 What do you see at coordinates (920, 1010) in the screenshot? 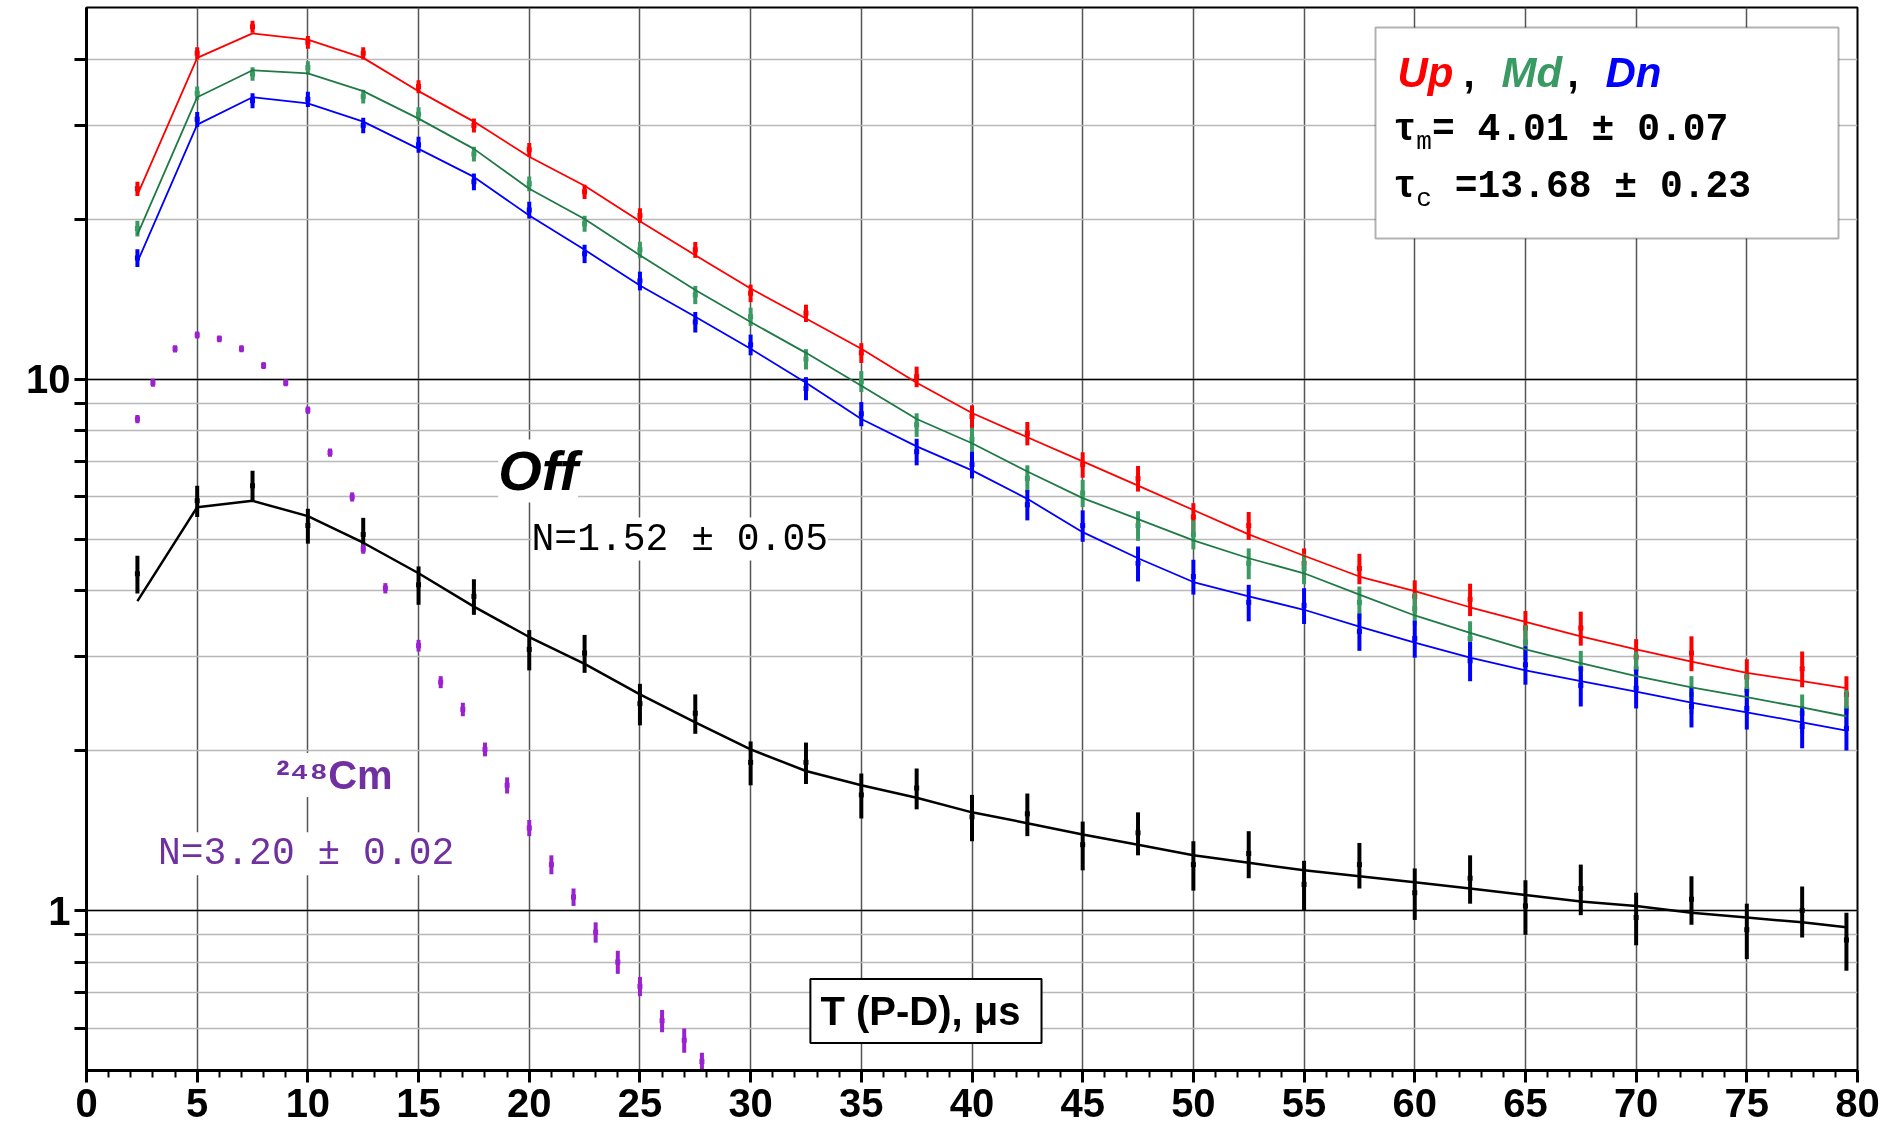
I see `x-axis-title: T (P-D), μs` at bounding box center [920, 1010].